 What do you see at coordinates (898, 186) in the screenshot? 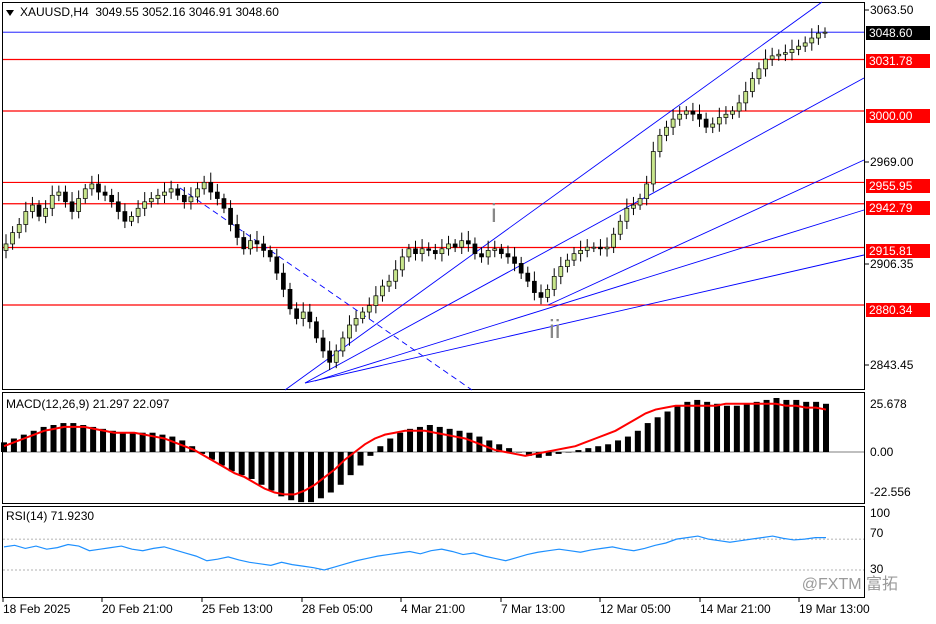
I see `level-badge-2955: 2955.95` at bounding box center [898, 186].